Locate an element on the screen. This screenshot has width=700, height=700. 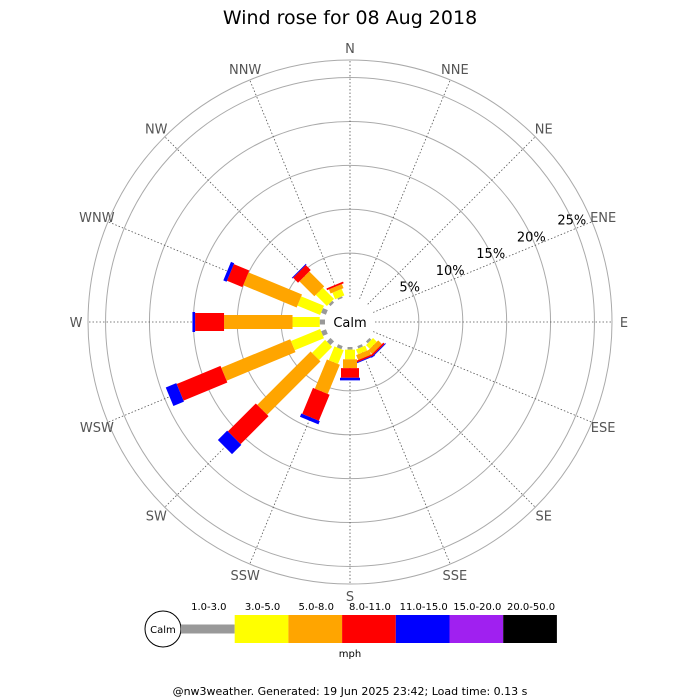
direction-label-wnw: WNW is located at coordinates (97, 218).